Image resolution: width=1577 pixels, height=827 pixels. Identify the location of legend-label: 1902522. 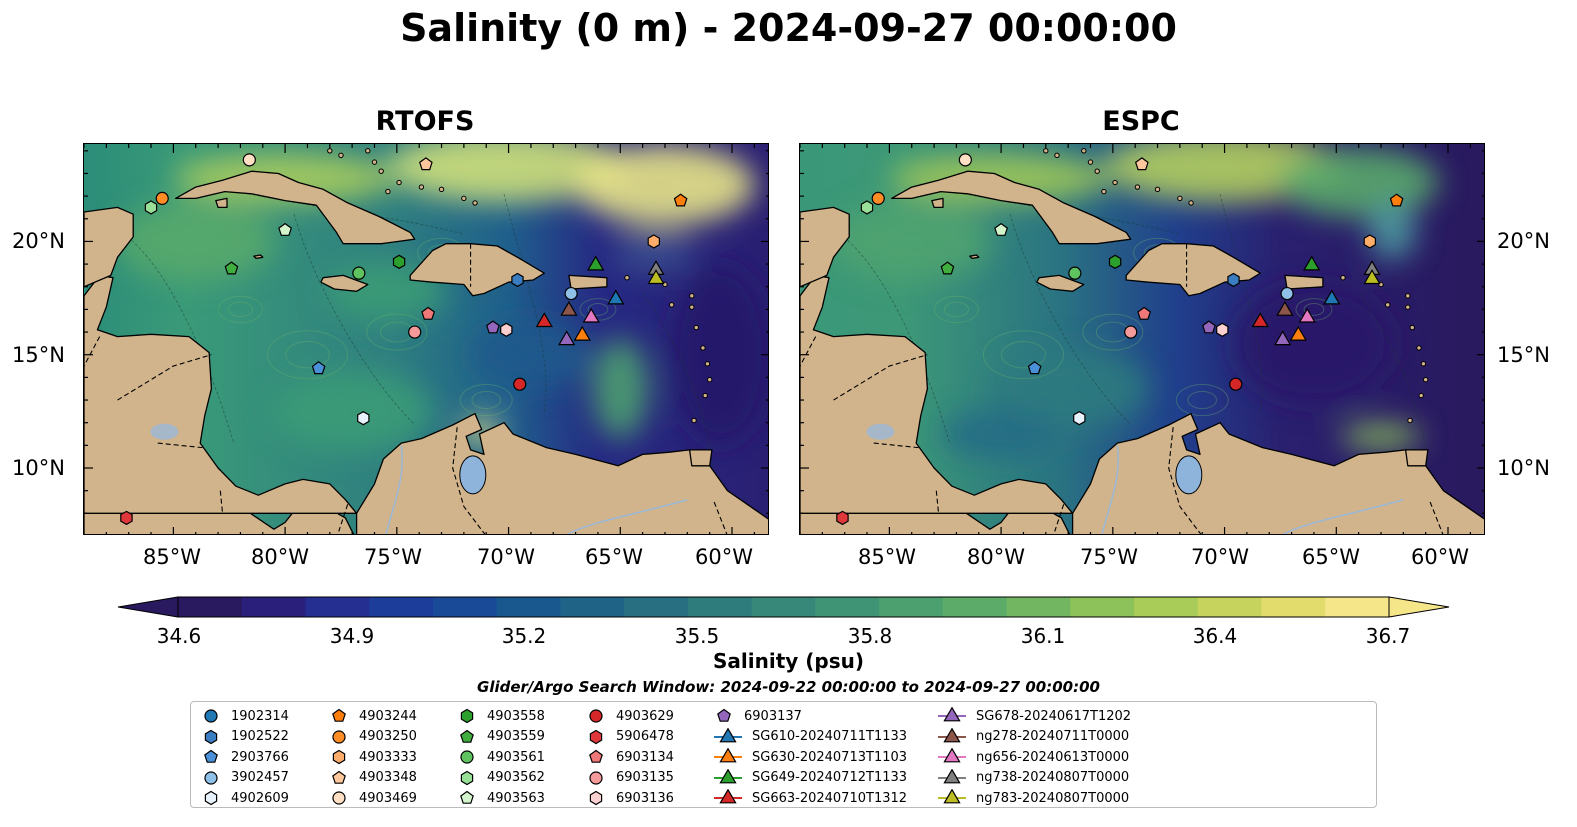
(260, 736).